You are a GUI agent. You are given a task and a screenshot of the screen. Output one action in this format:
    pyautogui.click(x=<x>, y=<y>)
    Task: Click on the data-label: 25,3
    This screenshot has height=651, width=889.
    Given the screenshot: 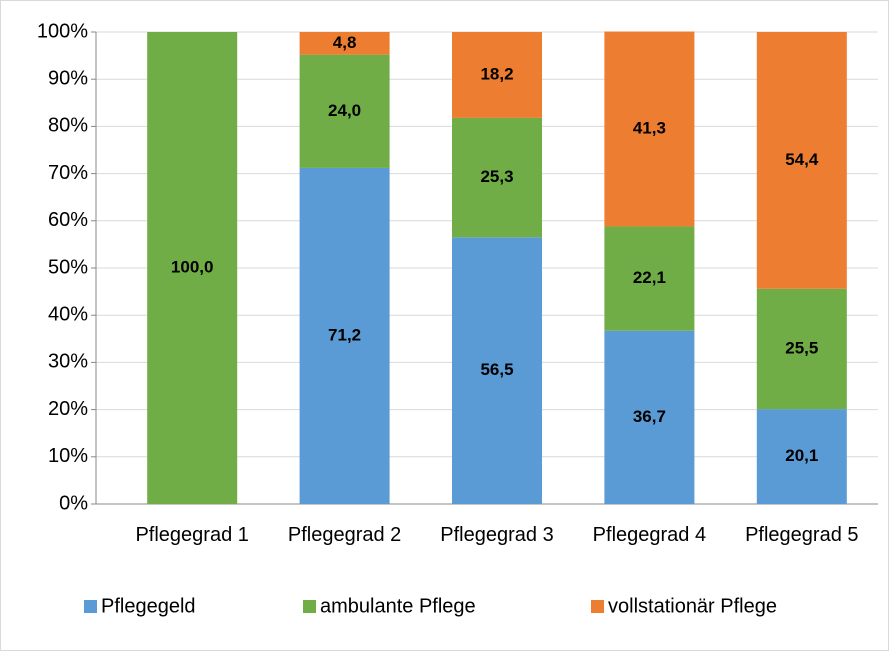 What is the action you would take?
    pyautogui.click(x=496, y=176)
    